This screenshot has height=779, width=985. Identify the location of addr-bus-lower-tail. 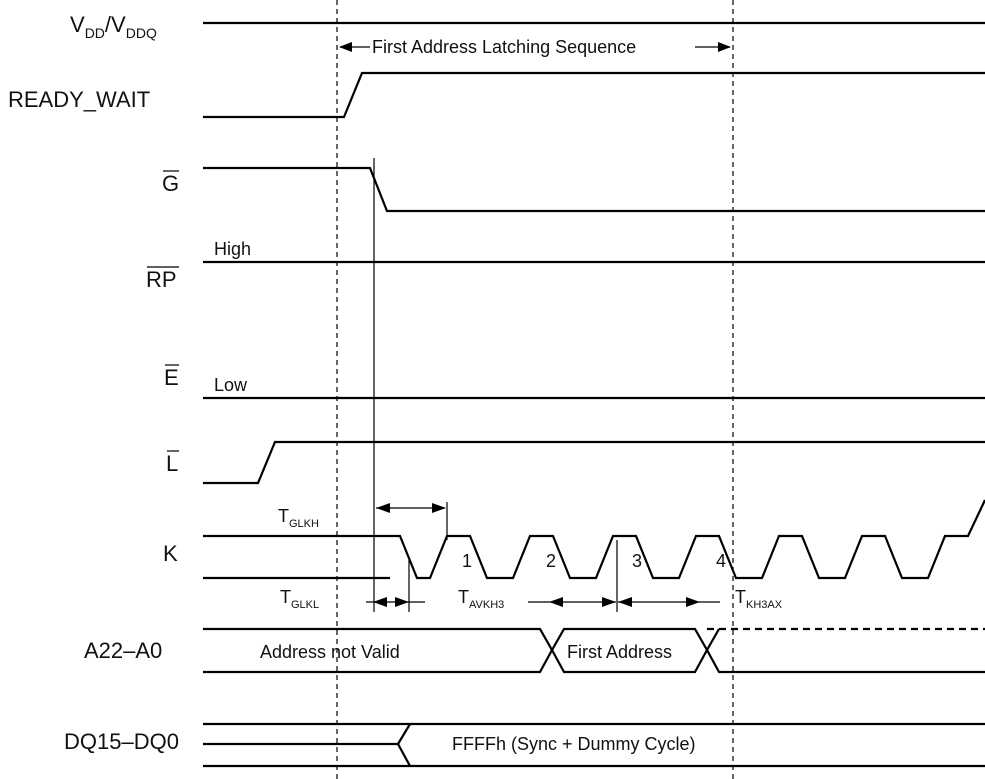
(845, 661).